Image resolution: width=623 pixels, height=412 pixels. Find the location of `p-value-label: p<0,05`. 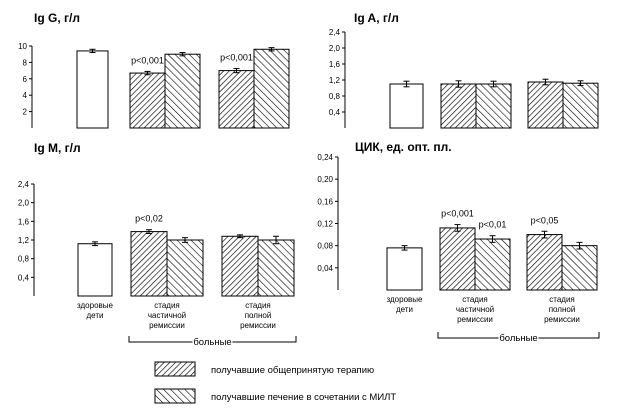

p-value-label: p<0,05 is located at coordinates (545, 220).